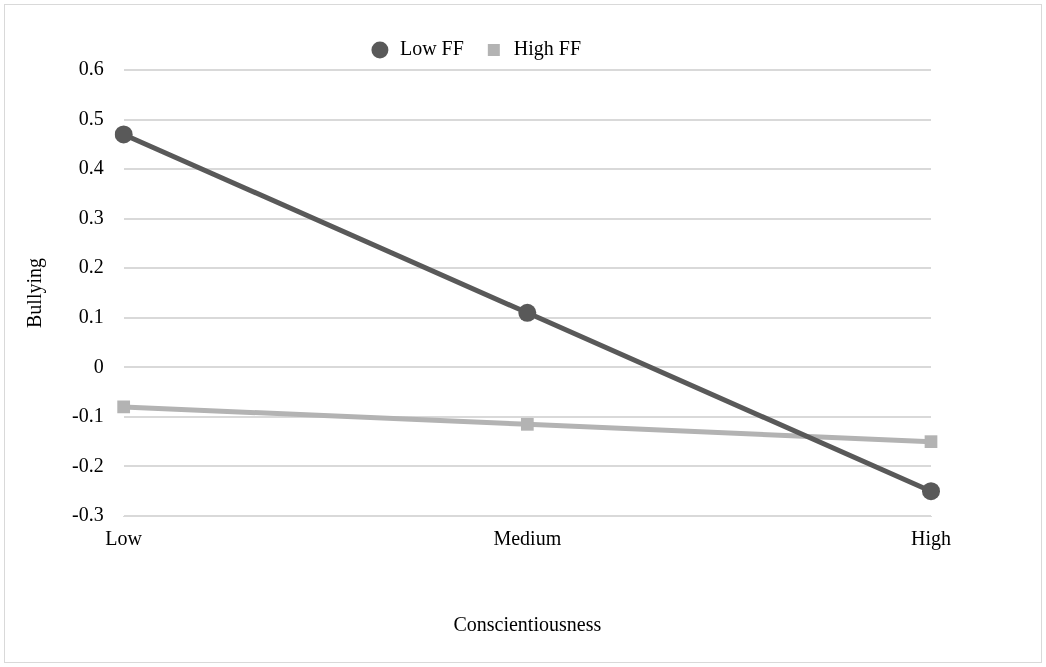 This screenshot has width=1046, height=667. I want to click on y-tick-label: 0.3, so click(91, 216).